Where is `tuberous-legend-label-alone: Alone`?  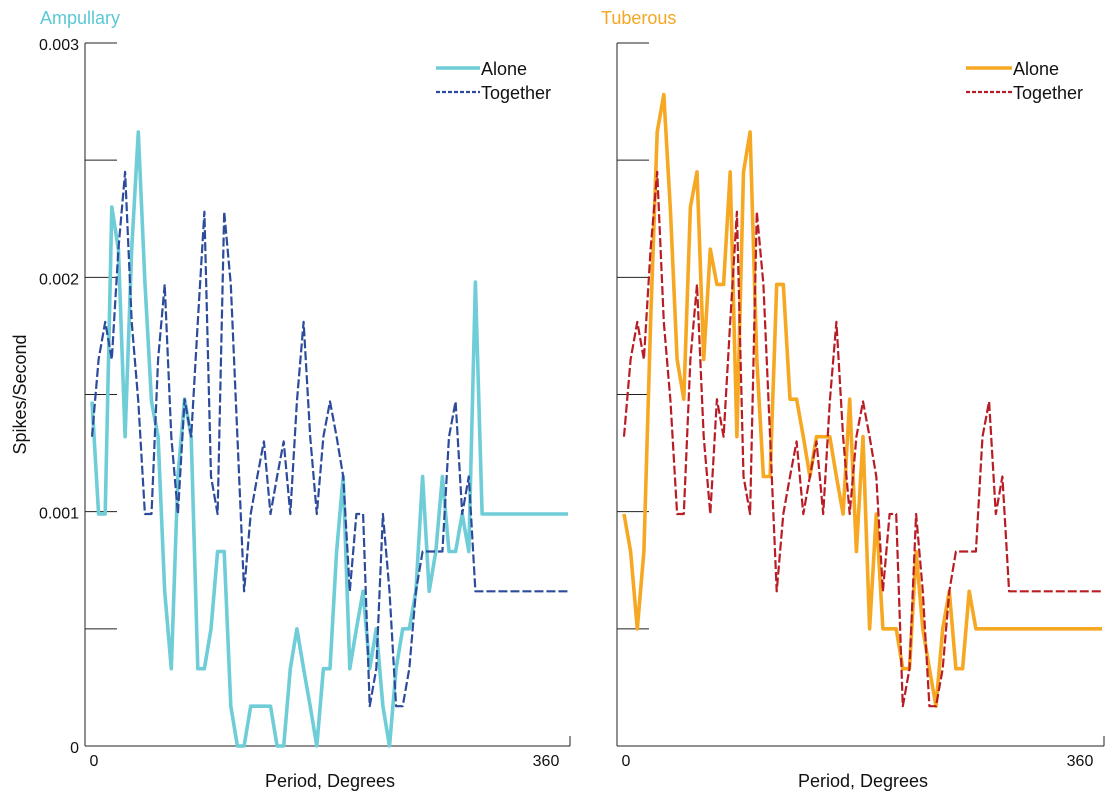
tuberous-legend-label-alone: Alone is located at coordinates (1036, 69).